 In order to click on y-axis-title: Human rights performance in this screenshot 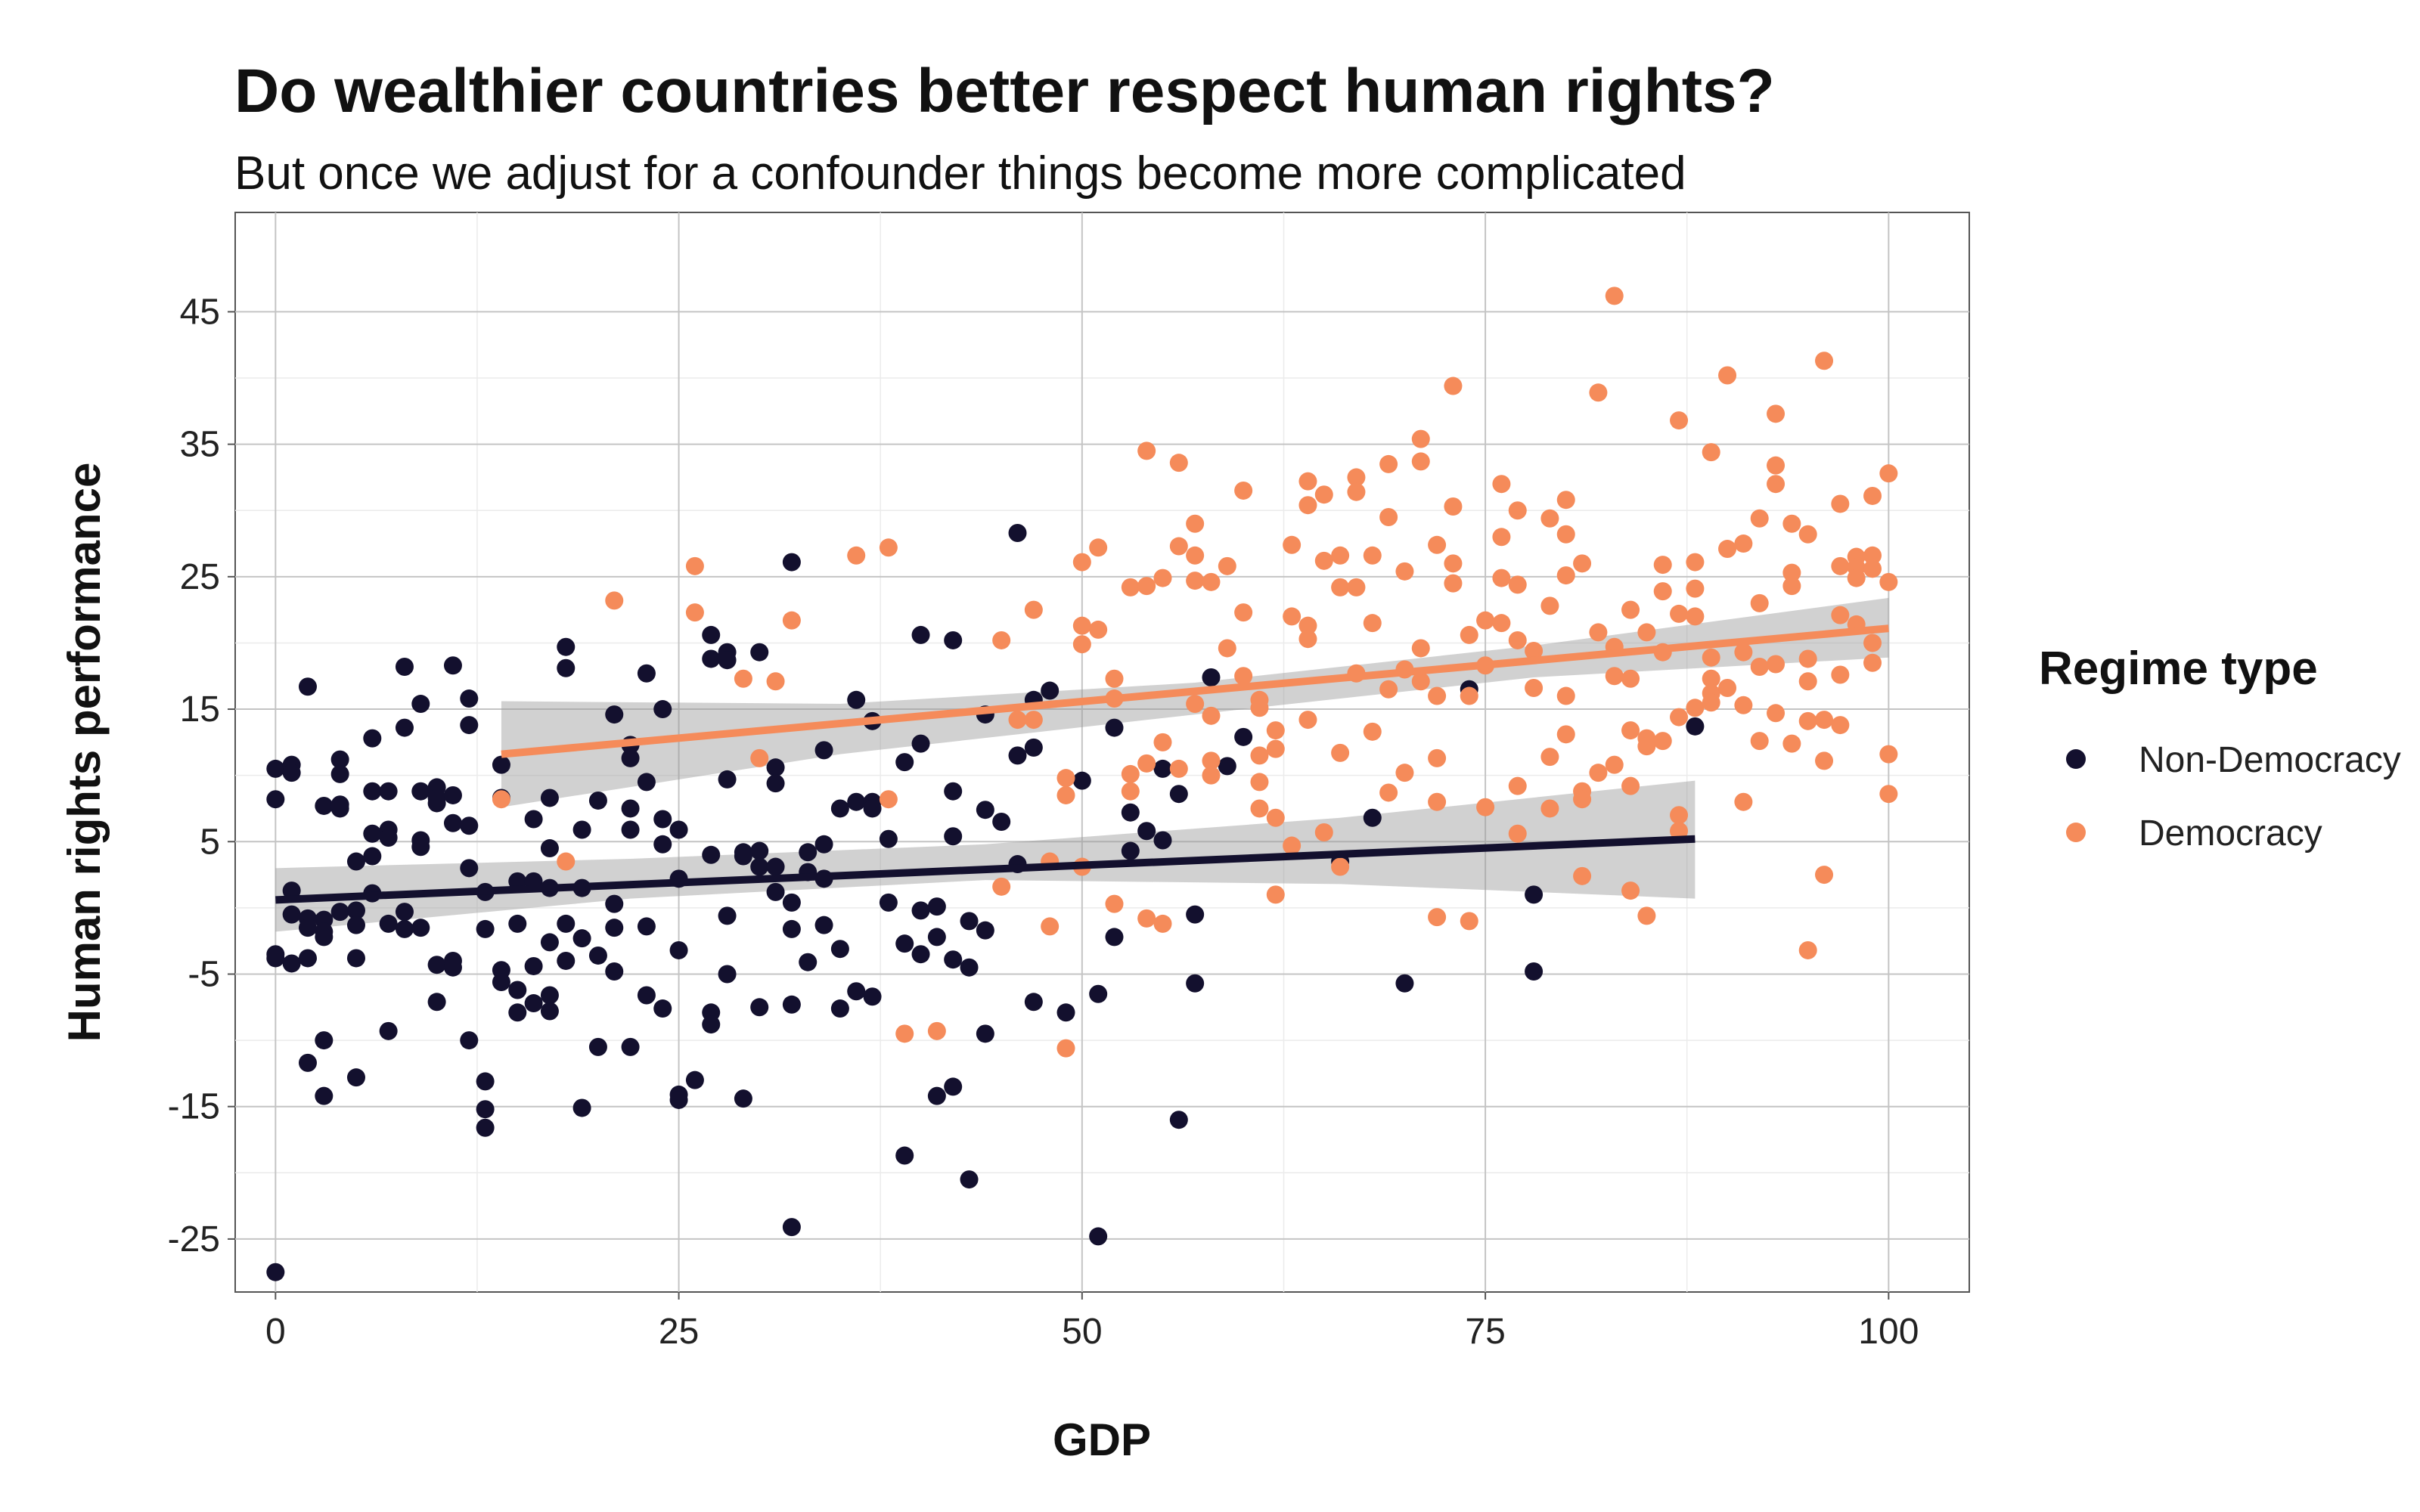, I will do `click(84, 753)`.